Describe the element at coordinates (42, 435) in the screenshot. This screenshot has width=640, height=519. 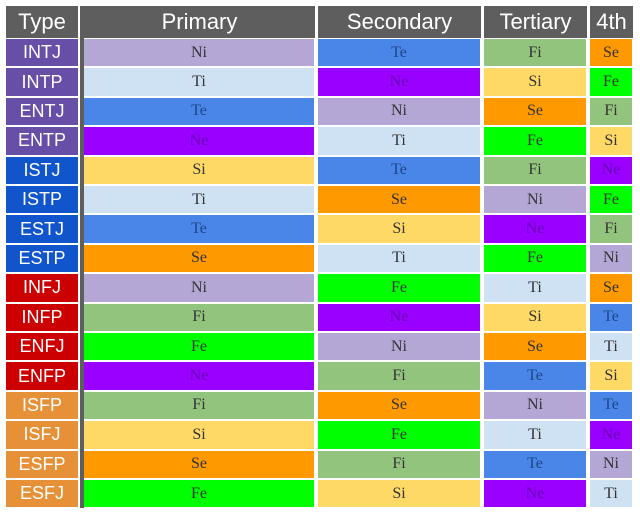
I see `type-cell-isfj: ISFJ` at that location.